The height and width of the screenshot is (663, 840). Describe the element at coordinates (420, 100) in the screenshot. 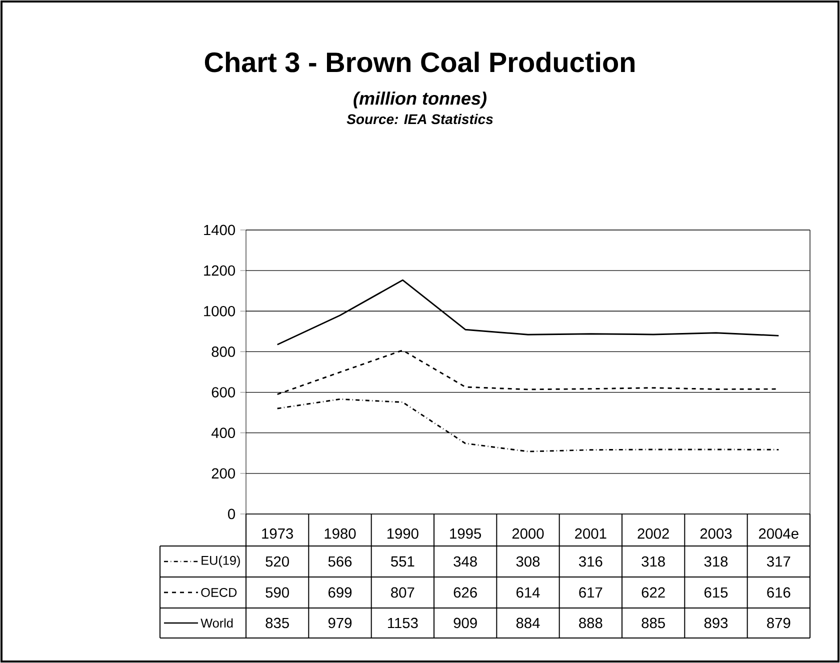

I see `chart-subtitle: (million tonnes)` at that location.